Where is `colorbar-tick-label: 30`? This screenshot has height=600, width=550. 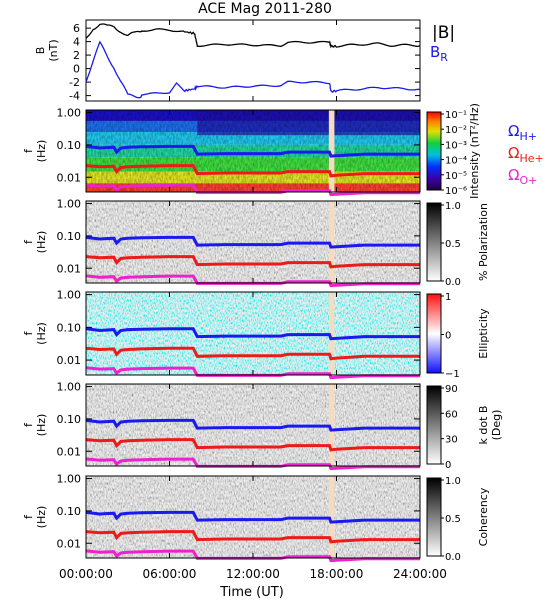 colorbar-tick-label: 30 is located at coordinates (451, 440).